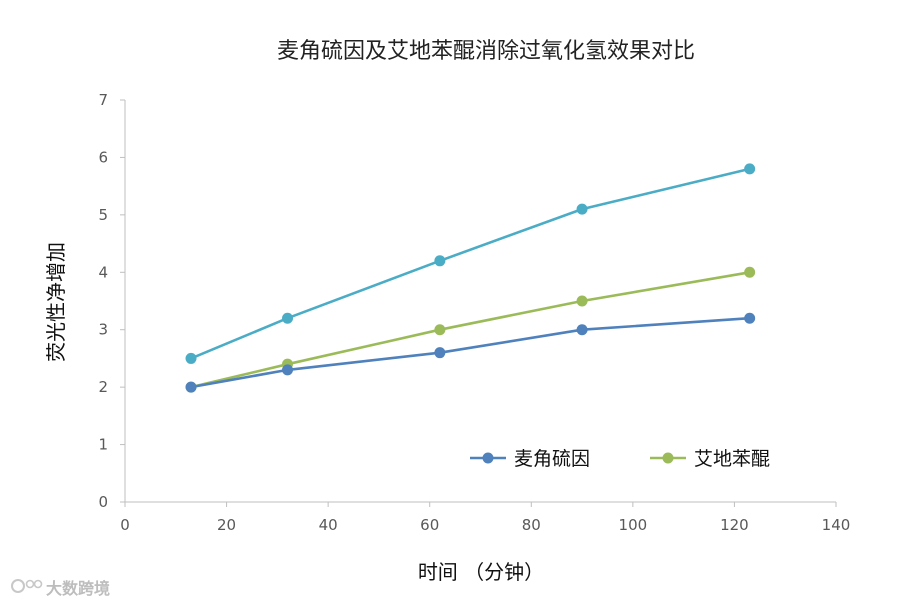 Image resolution: width=922 pixels, height=610 pixels. Describe the element at coordinates (486, 51) in the screenshot. I see `chart-title: 麦角硫因及艾地苯醌消除过氧化氢效果对比` at that location.